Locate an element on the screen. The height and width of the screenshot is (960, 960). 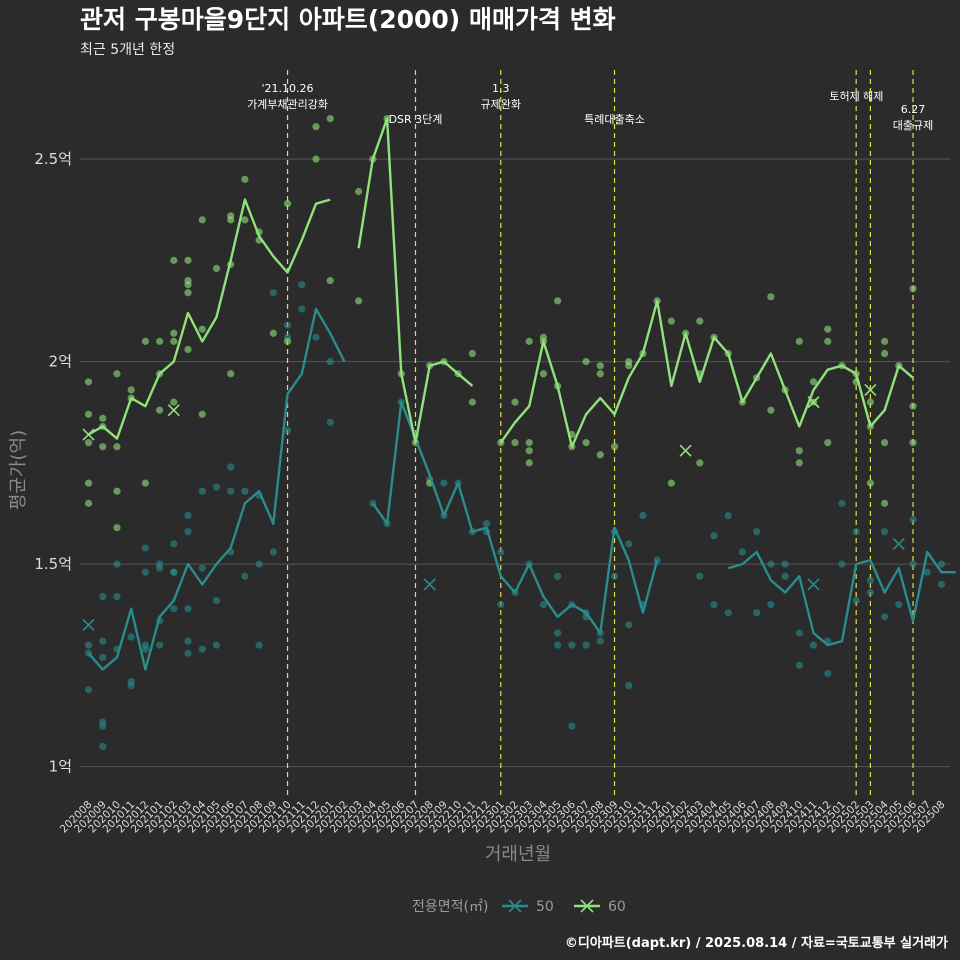
legend: 전용면적(㎡) 50 60 is located at coordinates (519, 907).